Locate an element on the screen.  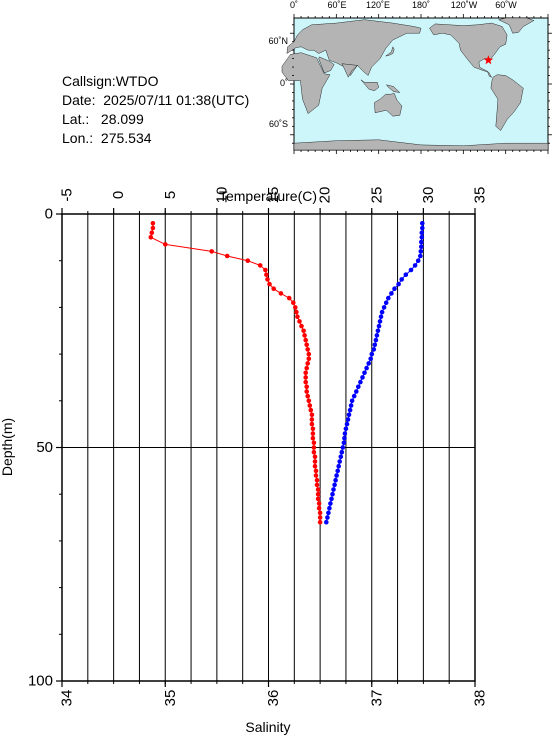
salinity-tick-label: 37 is located at coordinates (376, 698).